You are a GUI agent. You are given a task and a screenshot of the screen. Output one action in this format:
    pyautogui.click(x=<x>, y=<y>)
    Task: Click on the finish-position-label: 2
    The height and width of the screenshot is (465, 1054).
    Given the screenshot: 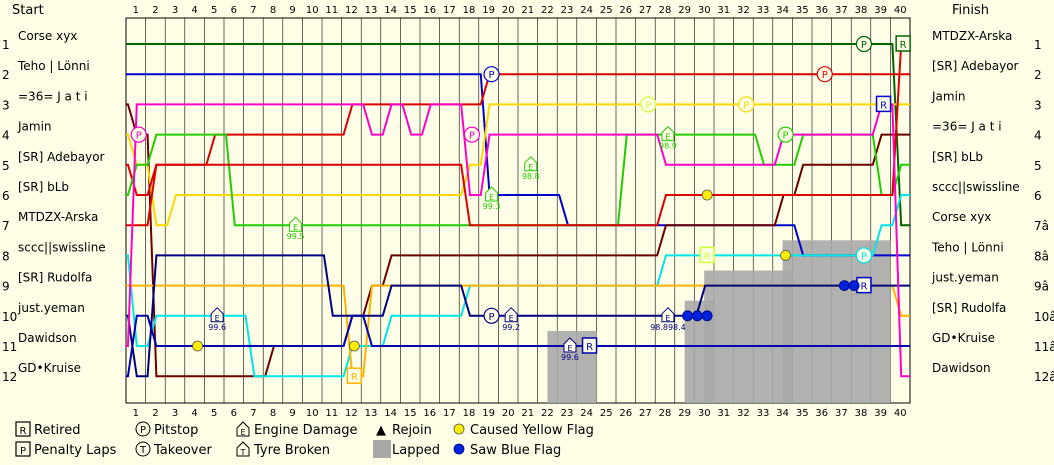 What is the action you would take?
    pyautogui.click(x=1038, y=75)
    